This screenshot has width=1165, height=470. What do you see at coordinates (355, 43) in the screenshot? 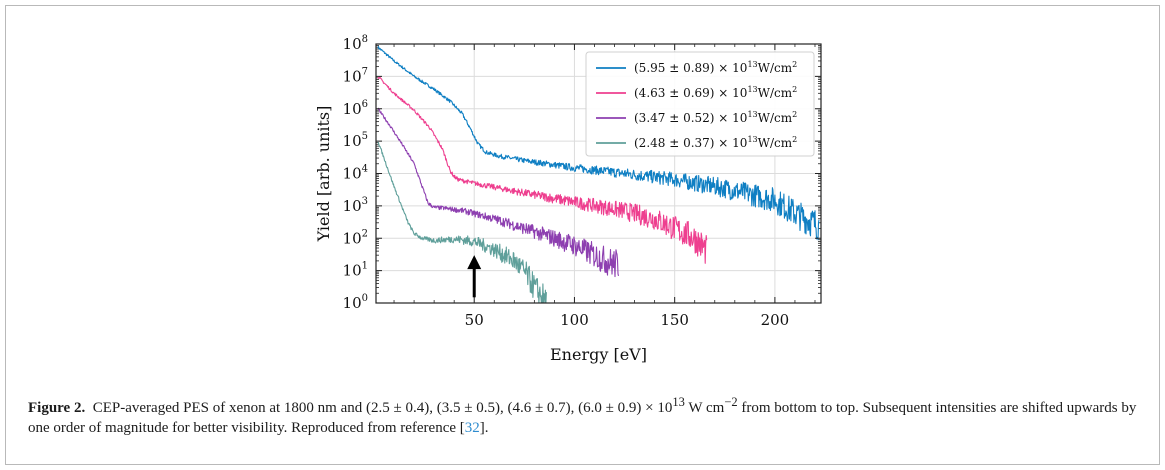
I see `y-tick-label: 10⁸` at bounding box center [355, 43].